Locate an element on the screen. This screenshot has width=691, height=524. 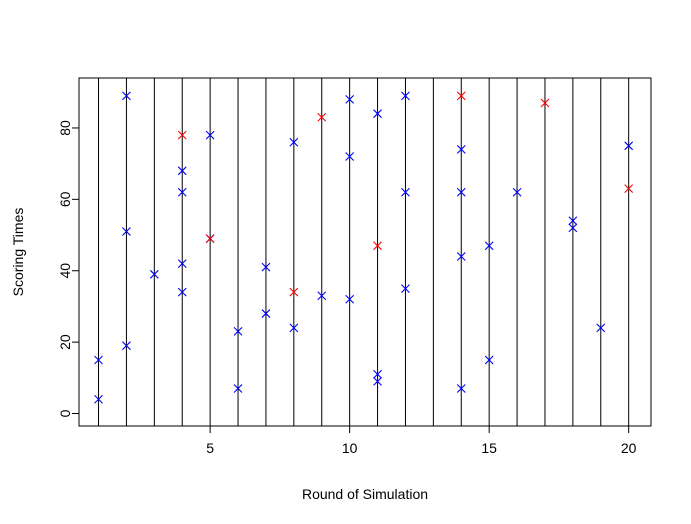
x-tick-label: 5 is located at coordinates (210, 448).